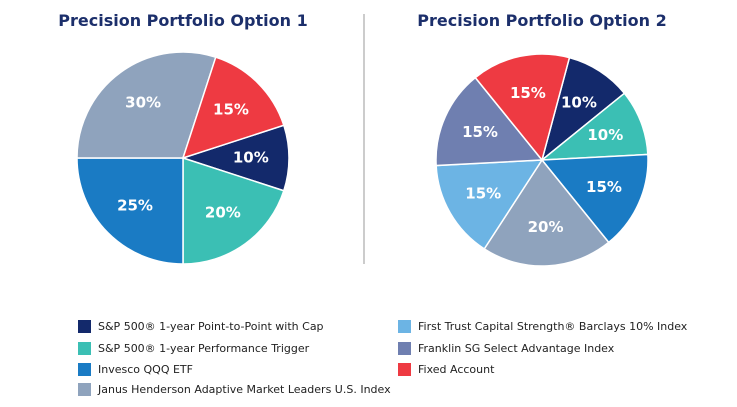  I want to click on legend-label: Franklin SG Select Advantage Index, so click(516, 348).